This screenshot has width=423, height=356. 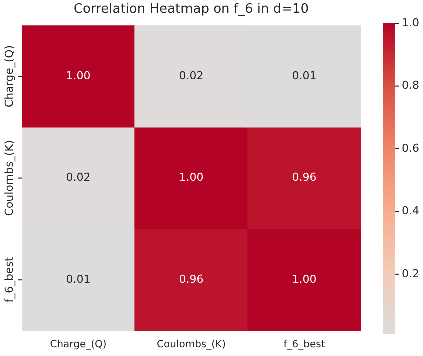 What do you see at coordinates (191, 345) in the screenshot?
I see `x-tick-label: Coulombs_(K)` at bounding box center [191, 345].